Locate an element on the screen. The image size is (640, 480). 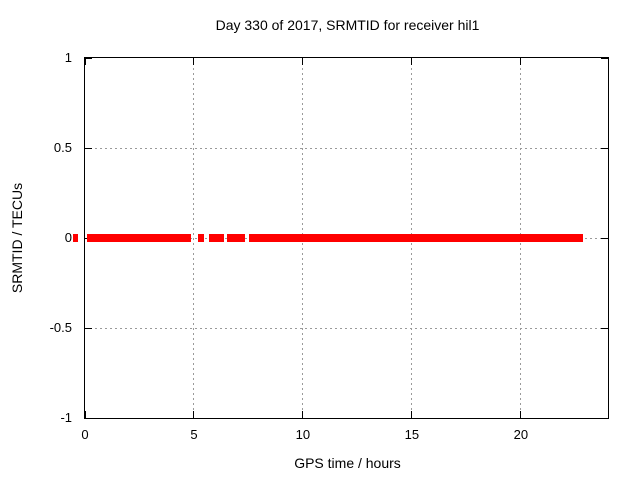
x-tick-label: 15 is located at coordinates (412, 434).